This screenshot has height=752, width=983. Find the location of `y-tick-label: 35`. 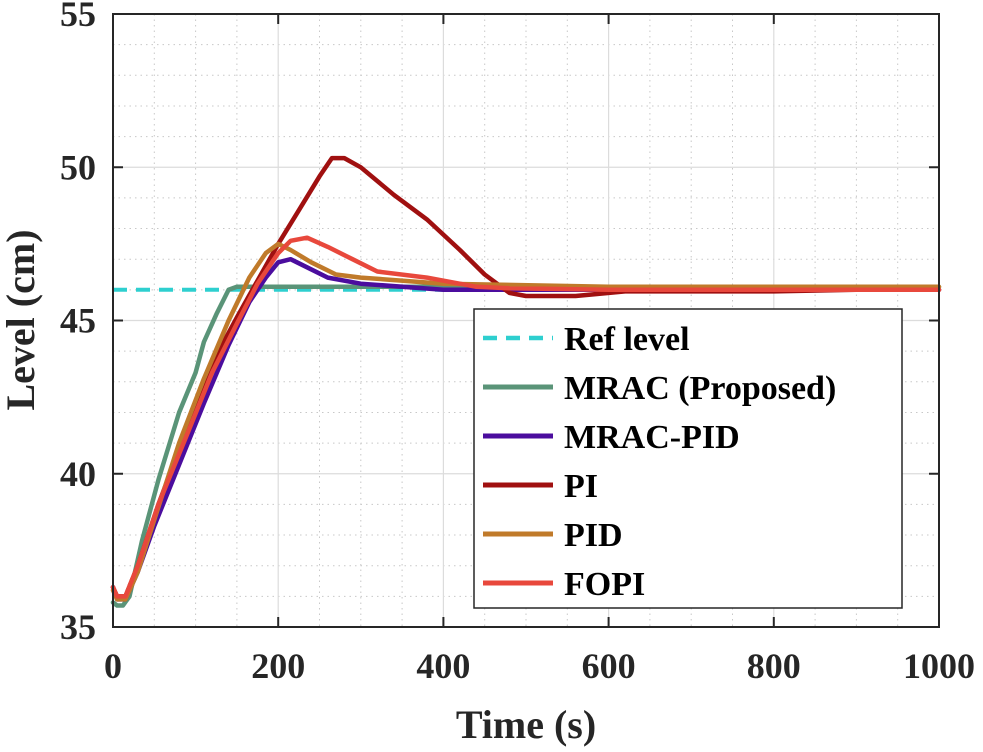

y-tick-label: 35 is located at coordinates (78, 627).